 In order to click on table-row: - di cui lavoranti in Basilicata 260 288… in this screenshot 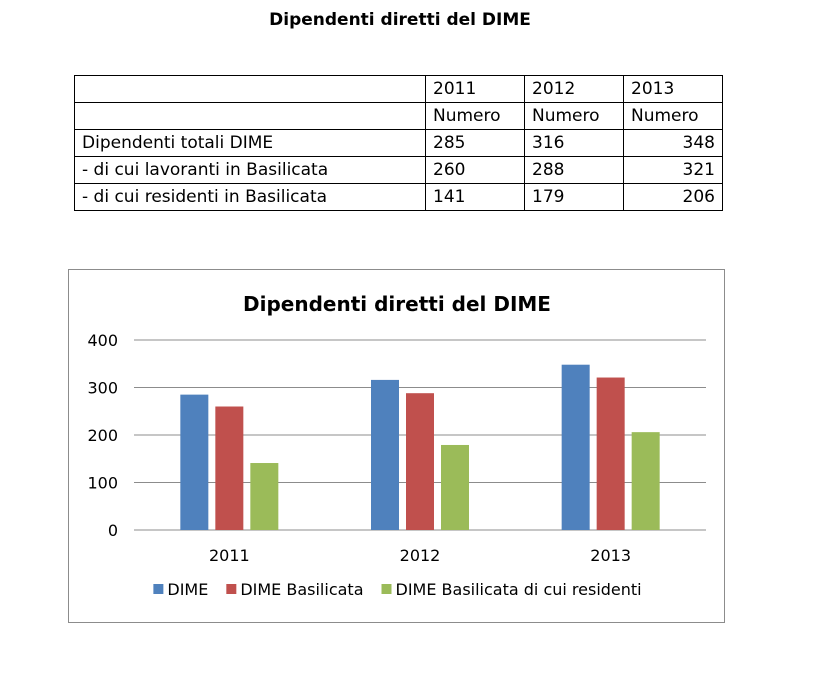, I will do `click(398, 170)`.